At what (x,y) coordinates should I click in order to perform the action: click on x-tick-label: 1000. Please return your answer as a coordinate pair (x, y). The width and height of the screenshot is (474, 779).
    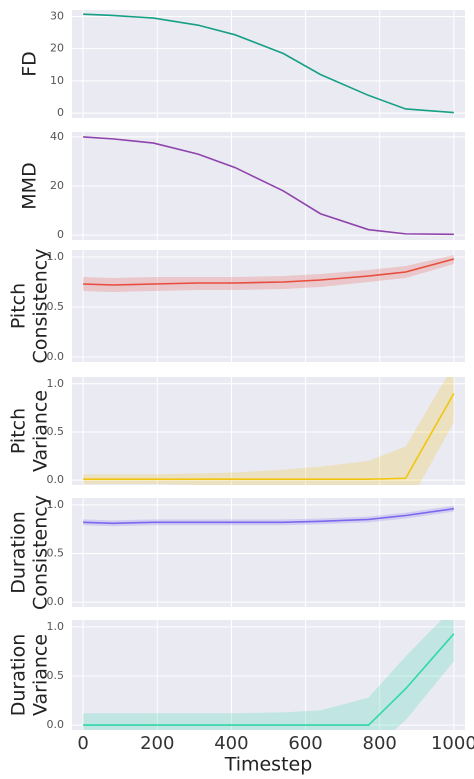
    Looking at the image, I should click on (452, 743).